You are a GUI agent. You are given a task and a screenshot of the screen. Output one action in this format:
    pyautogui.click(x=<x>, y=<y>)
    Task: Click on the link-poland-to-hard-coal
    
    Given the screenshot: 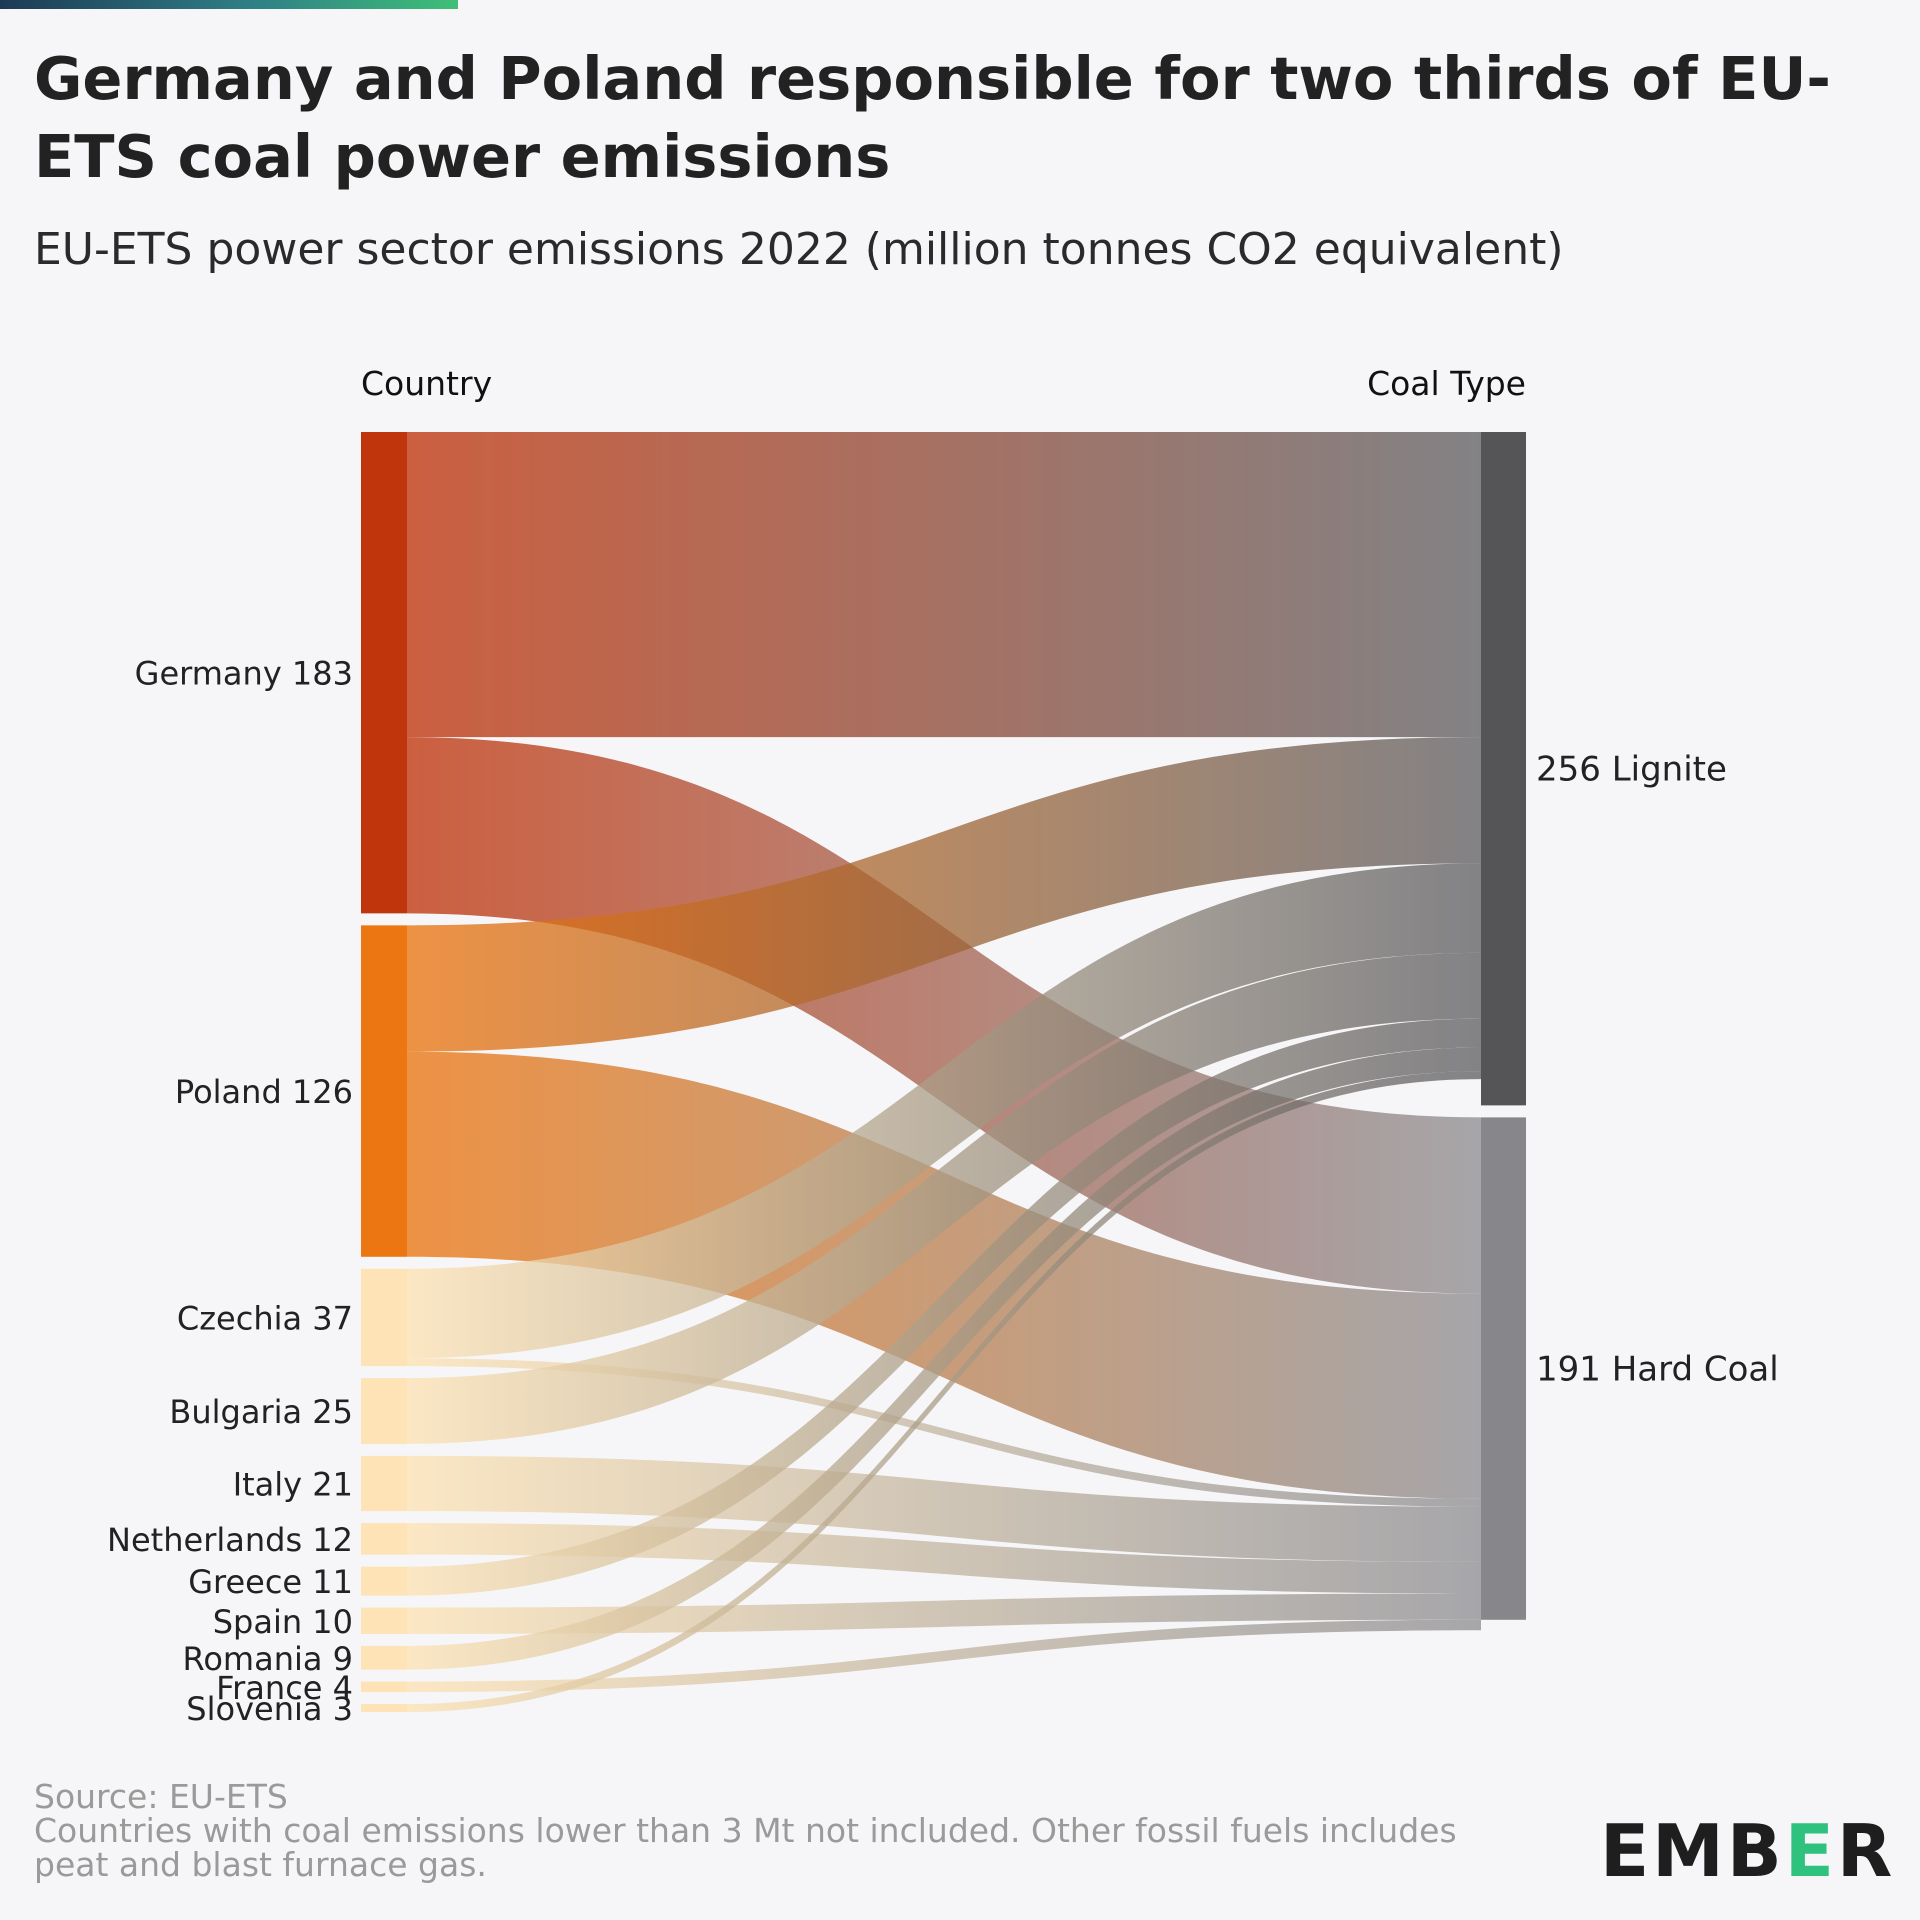 What is the action you would take?
    pyautogui.click(x=944, y=1275)
    